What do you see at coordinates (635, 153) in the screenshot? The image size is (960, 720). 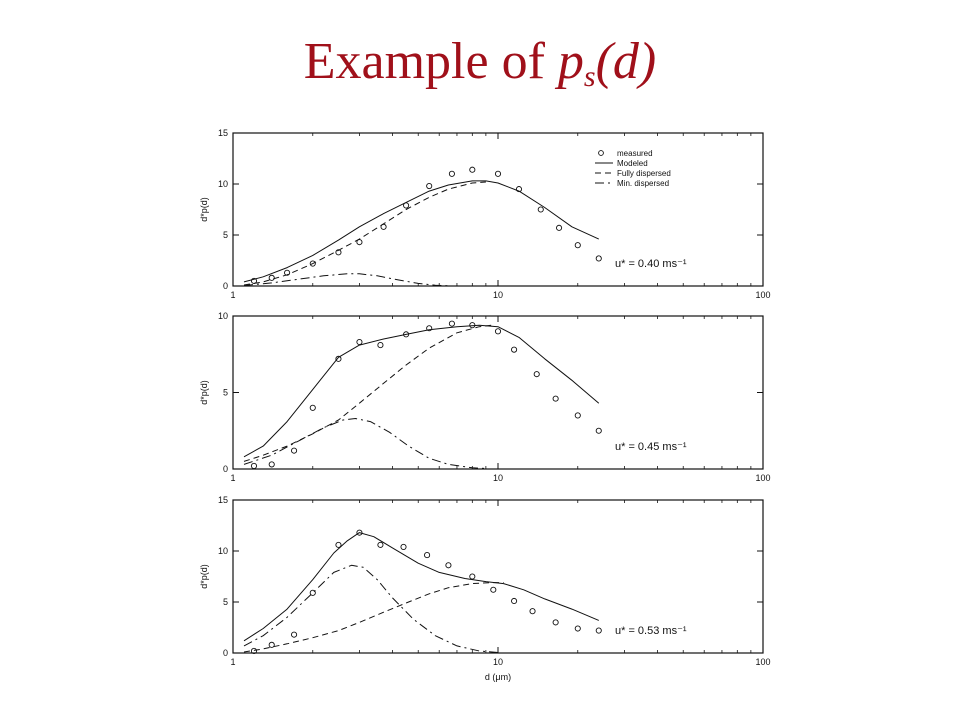 I see `legend-label: measured` at bounding box center [635, 153].